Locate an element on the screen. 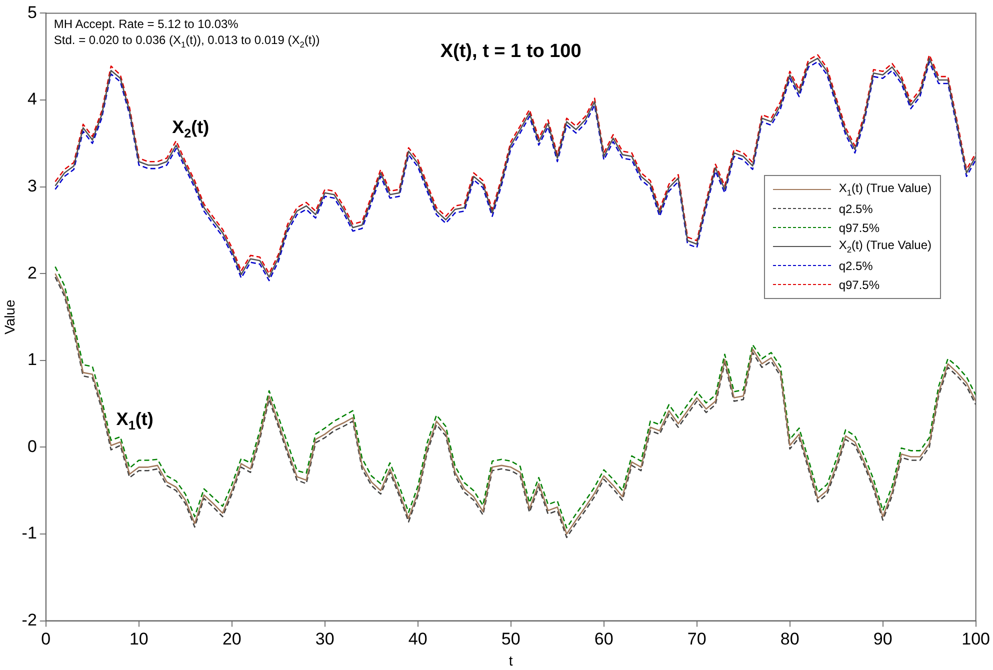 The height and width of the screenshot is (670, 993). y-tick-label: 2 is located at coordinates (32, 272).